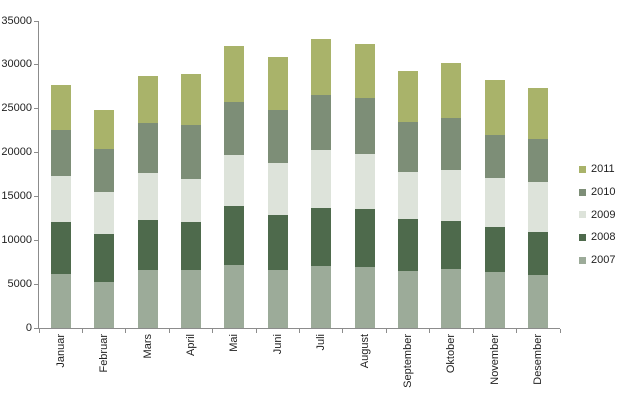 This screenshot has width=620, height=405. What do you see at coordinates (603, 237) in the screenshot?
I see `legend-label: 2008` at bounding box center [603, 237].